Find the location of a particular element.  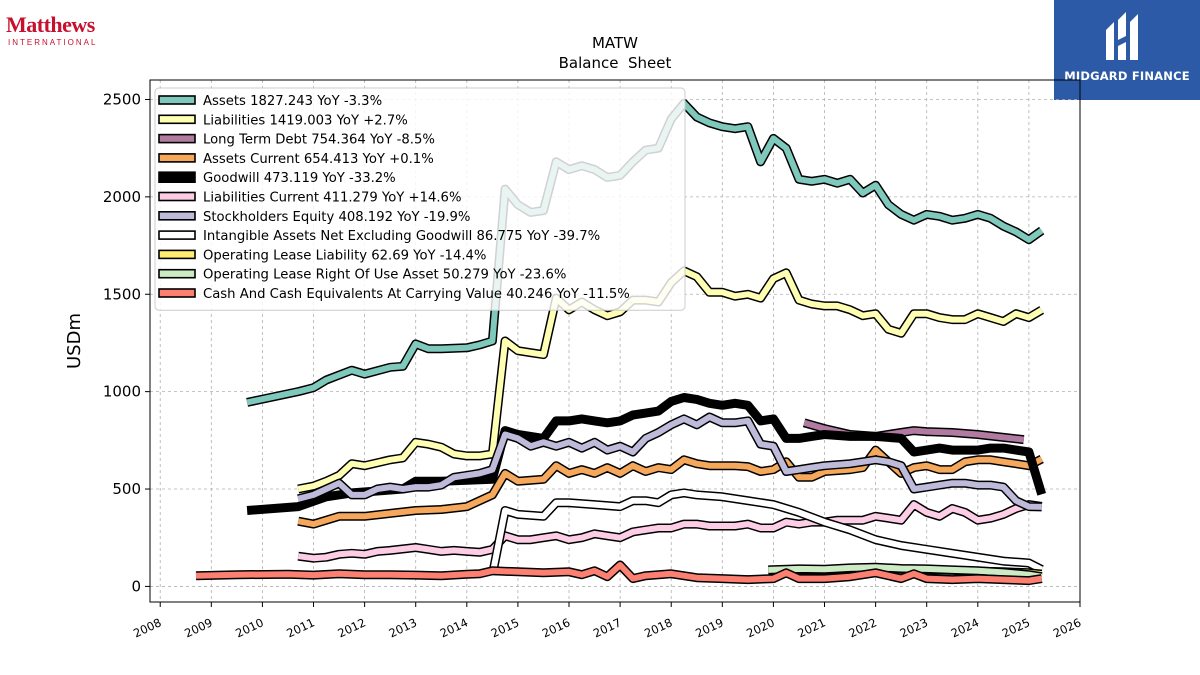

series-line-operating-lease-right-of-use-asset is located at coordinates (905, 572).